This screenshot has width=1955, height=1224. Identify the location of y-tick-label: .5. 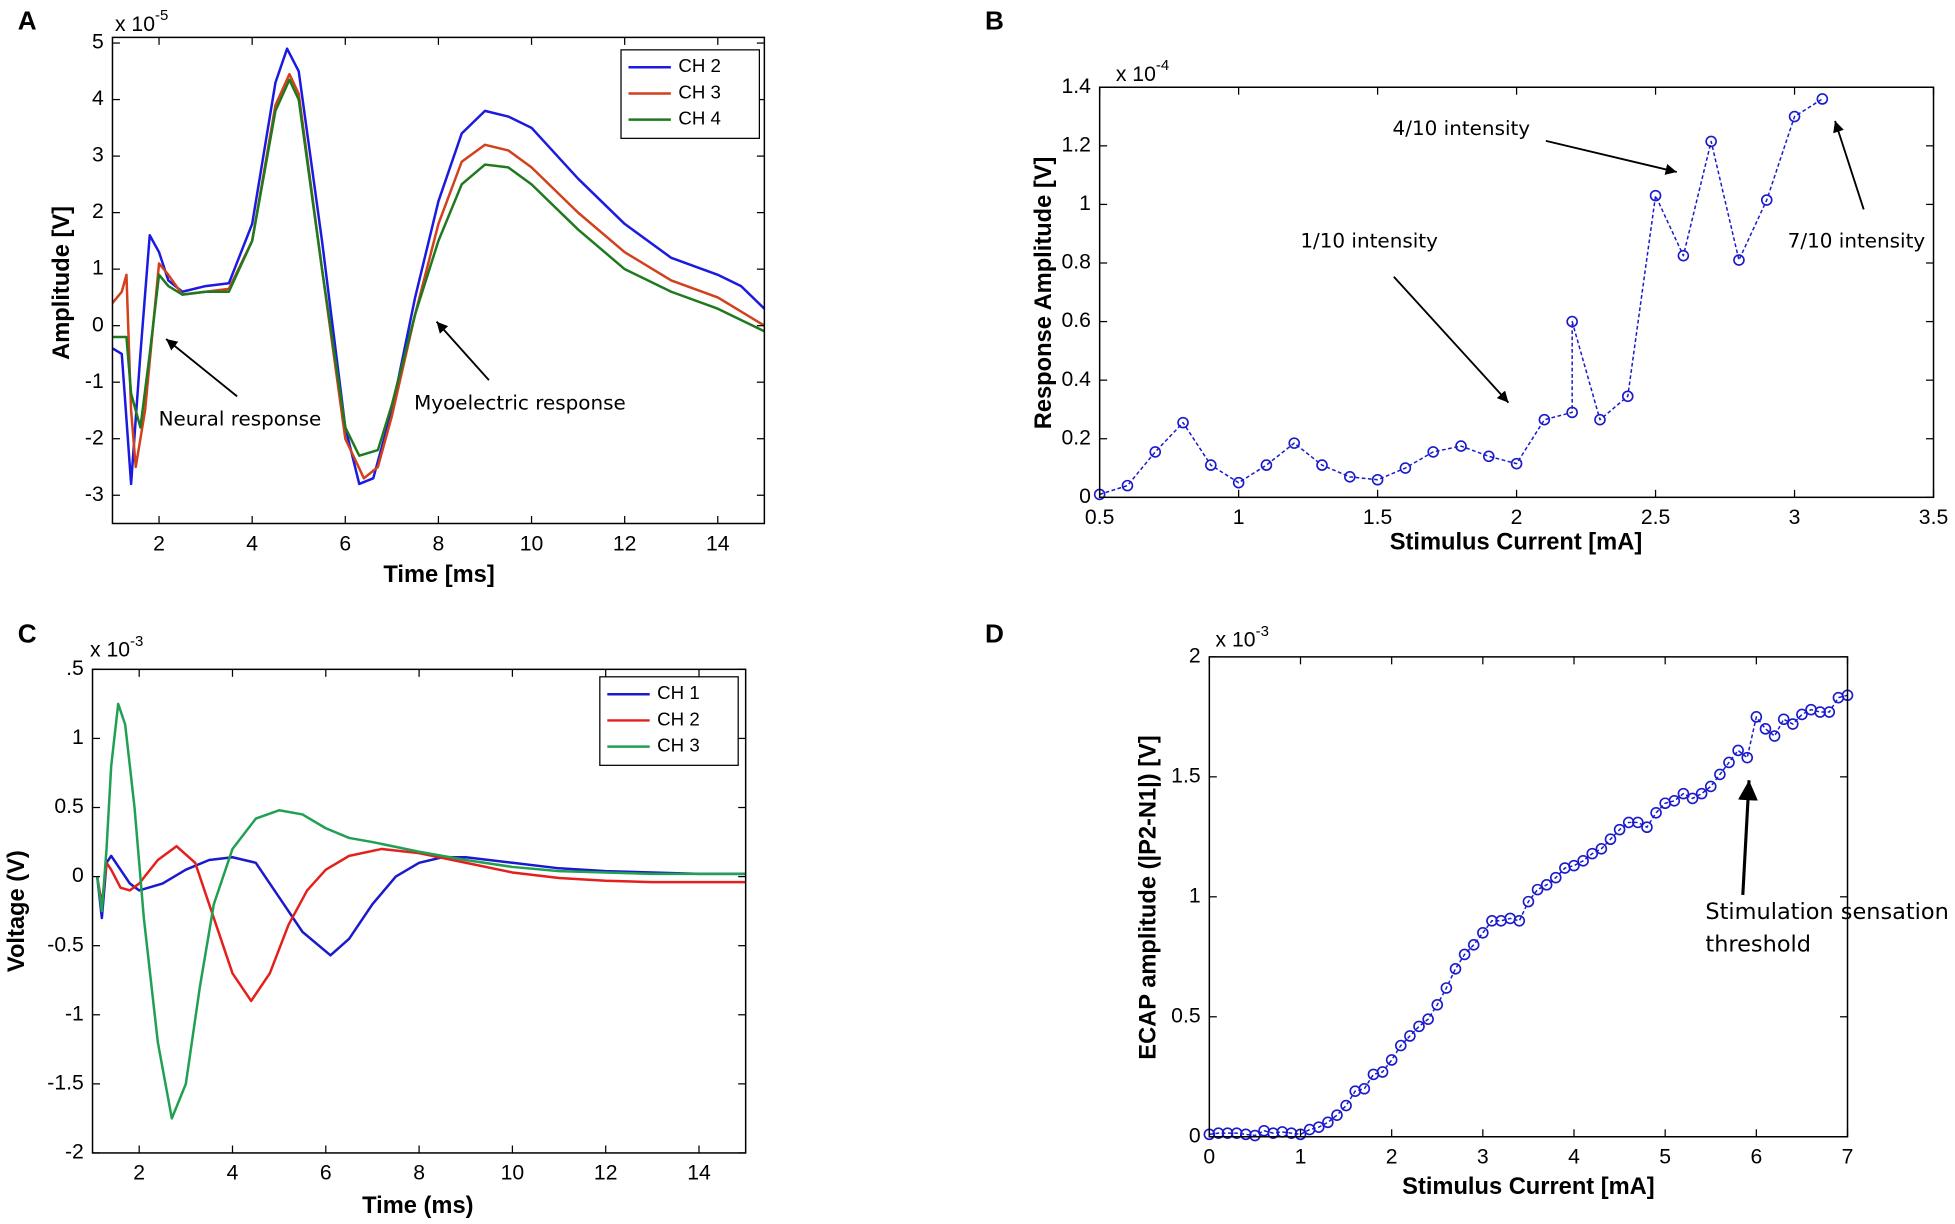
(75, 668).